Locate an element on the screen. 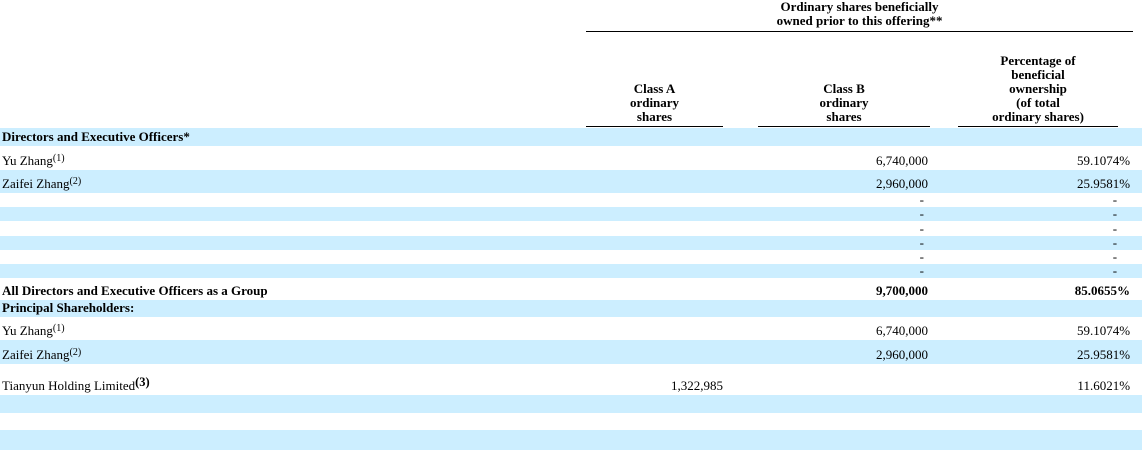  column-header-class-b: Class B ordinary shares is located at coordinates (828, 80).